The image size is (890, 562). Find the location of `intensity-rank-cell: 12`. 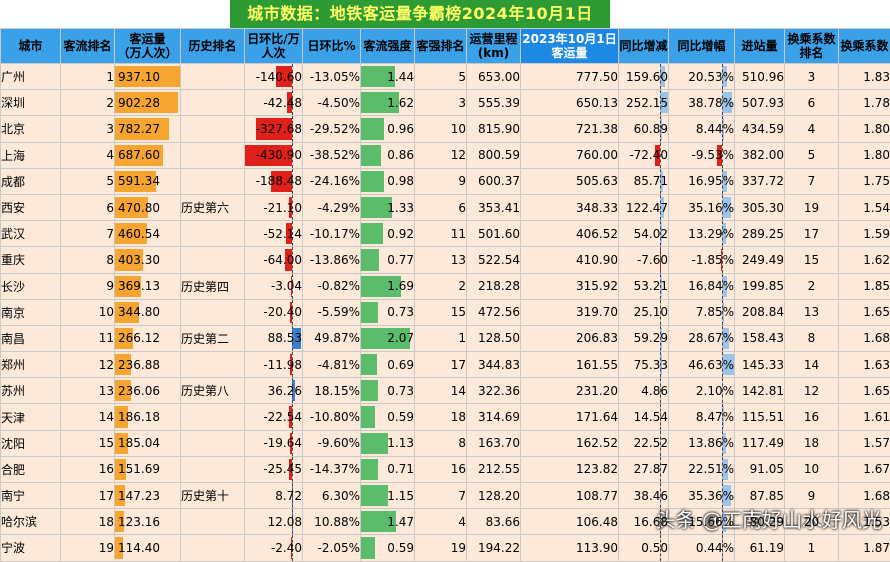

intensity-rank-cell: 12 is located at coordinates (441, 155).